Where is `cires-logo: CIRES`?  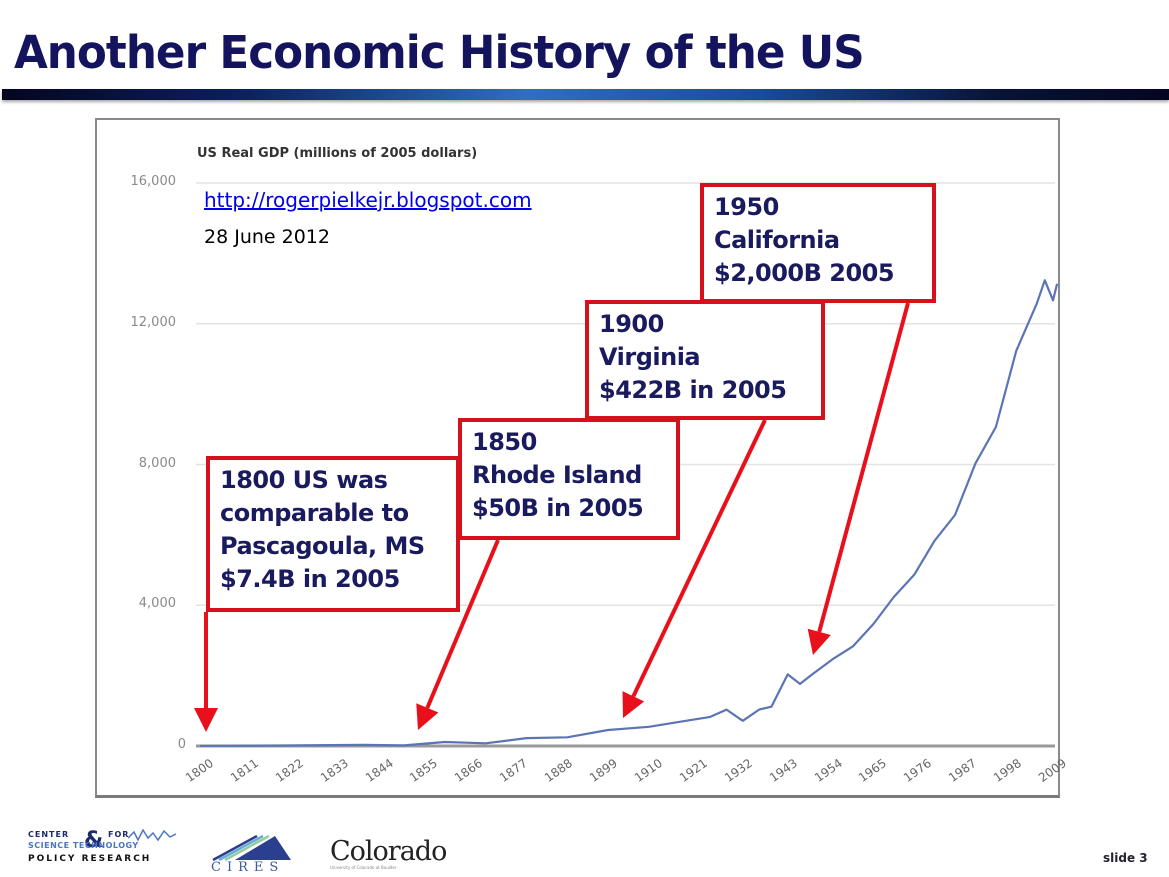
cires-logo: CIRES is located at coordinates (250, 852).